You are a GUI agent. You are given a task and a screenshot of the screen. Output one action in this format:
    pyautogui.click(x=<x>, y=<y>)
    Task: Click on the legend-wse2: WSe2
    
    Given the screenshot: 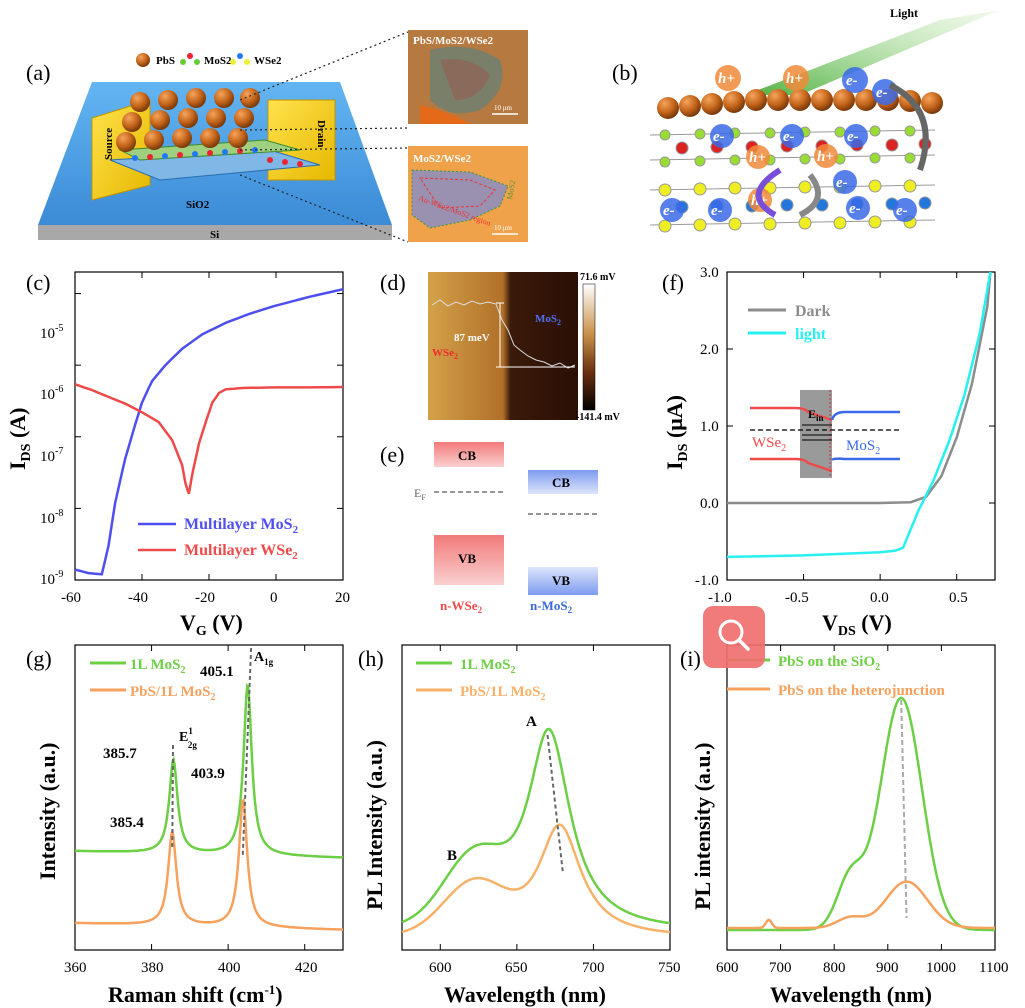 What is the action you would take?
    pyautogui.click(x=268, y=61)
    